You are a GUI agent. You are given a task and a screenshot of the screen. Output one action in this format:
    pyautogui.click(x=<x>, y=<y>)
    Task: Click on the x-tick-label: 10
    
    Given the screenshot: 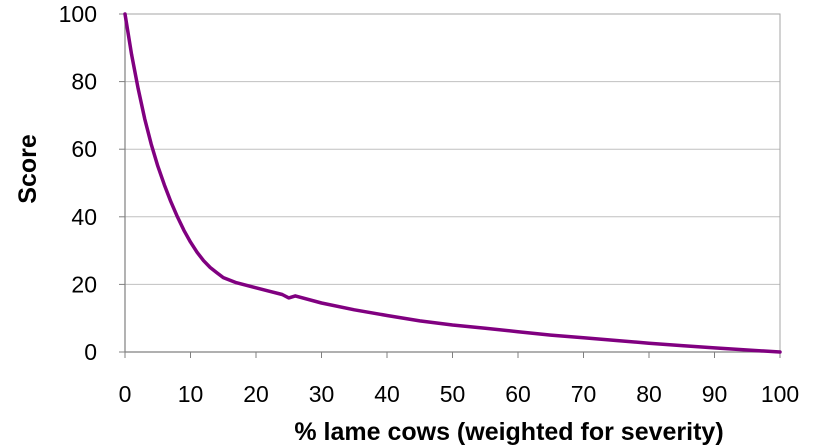 What is the action you would take?
    pyautogui.click(x=191, y=394)
    